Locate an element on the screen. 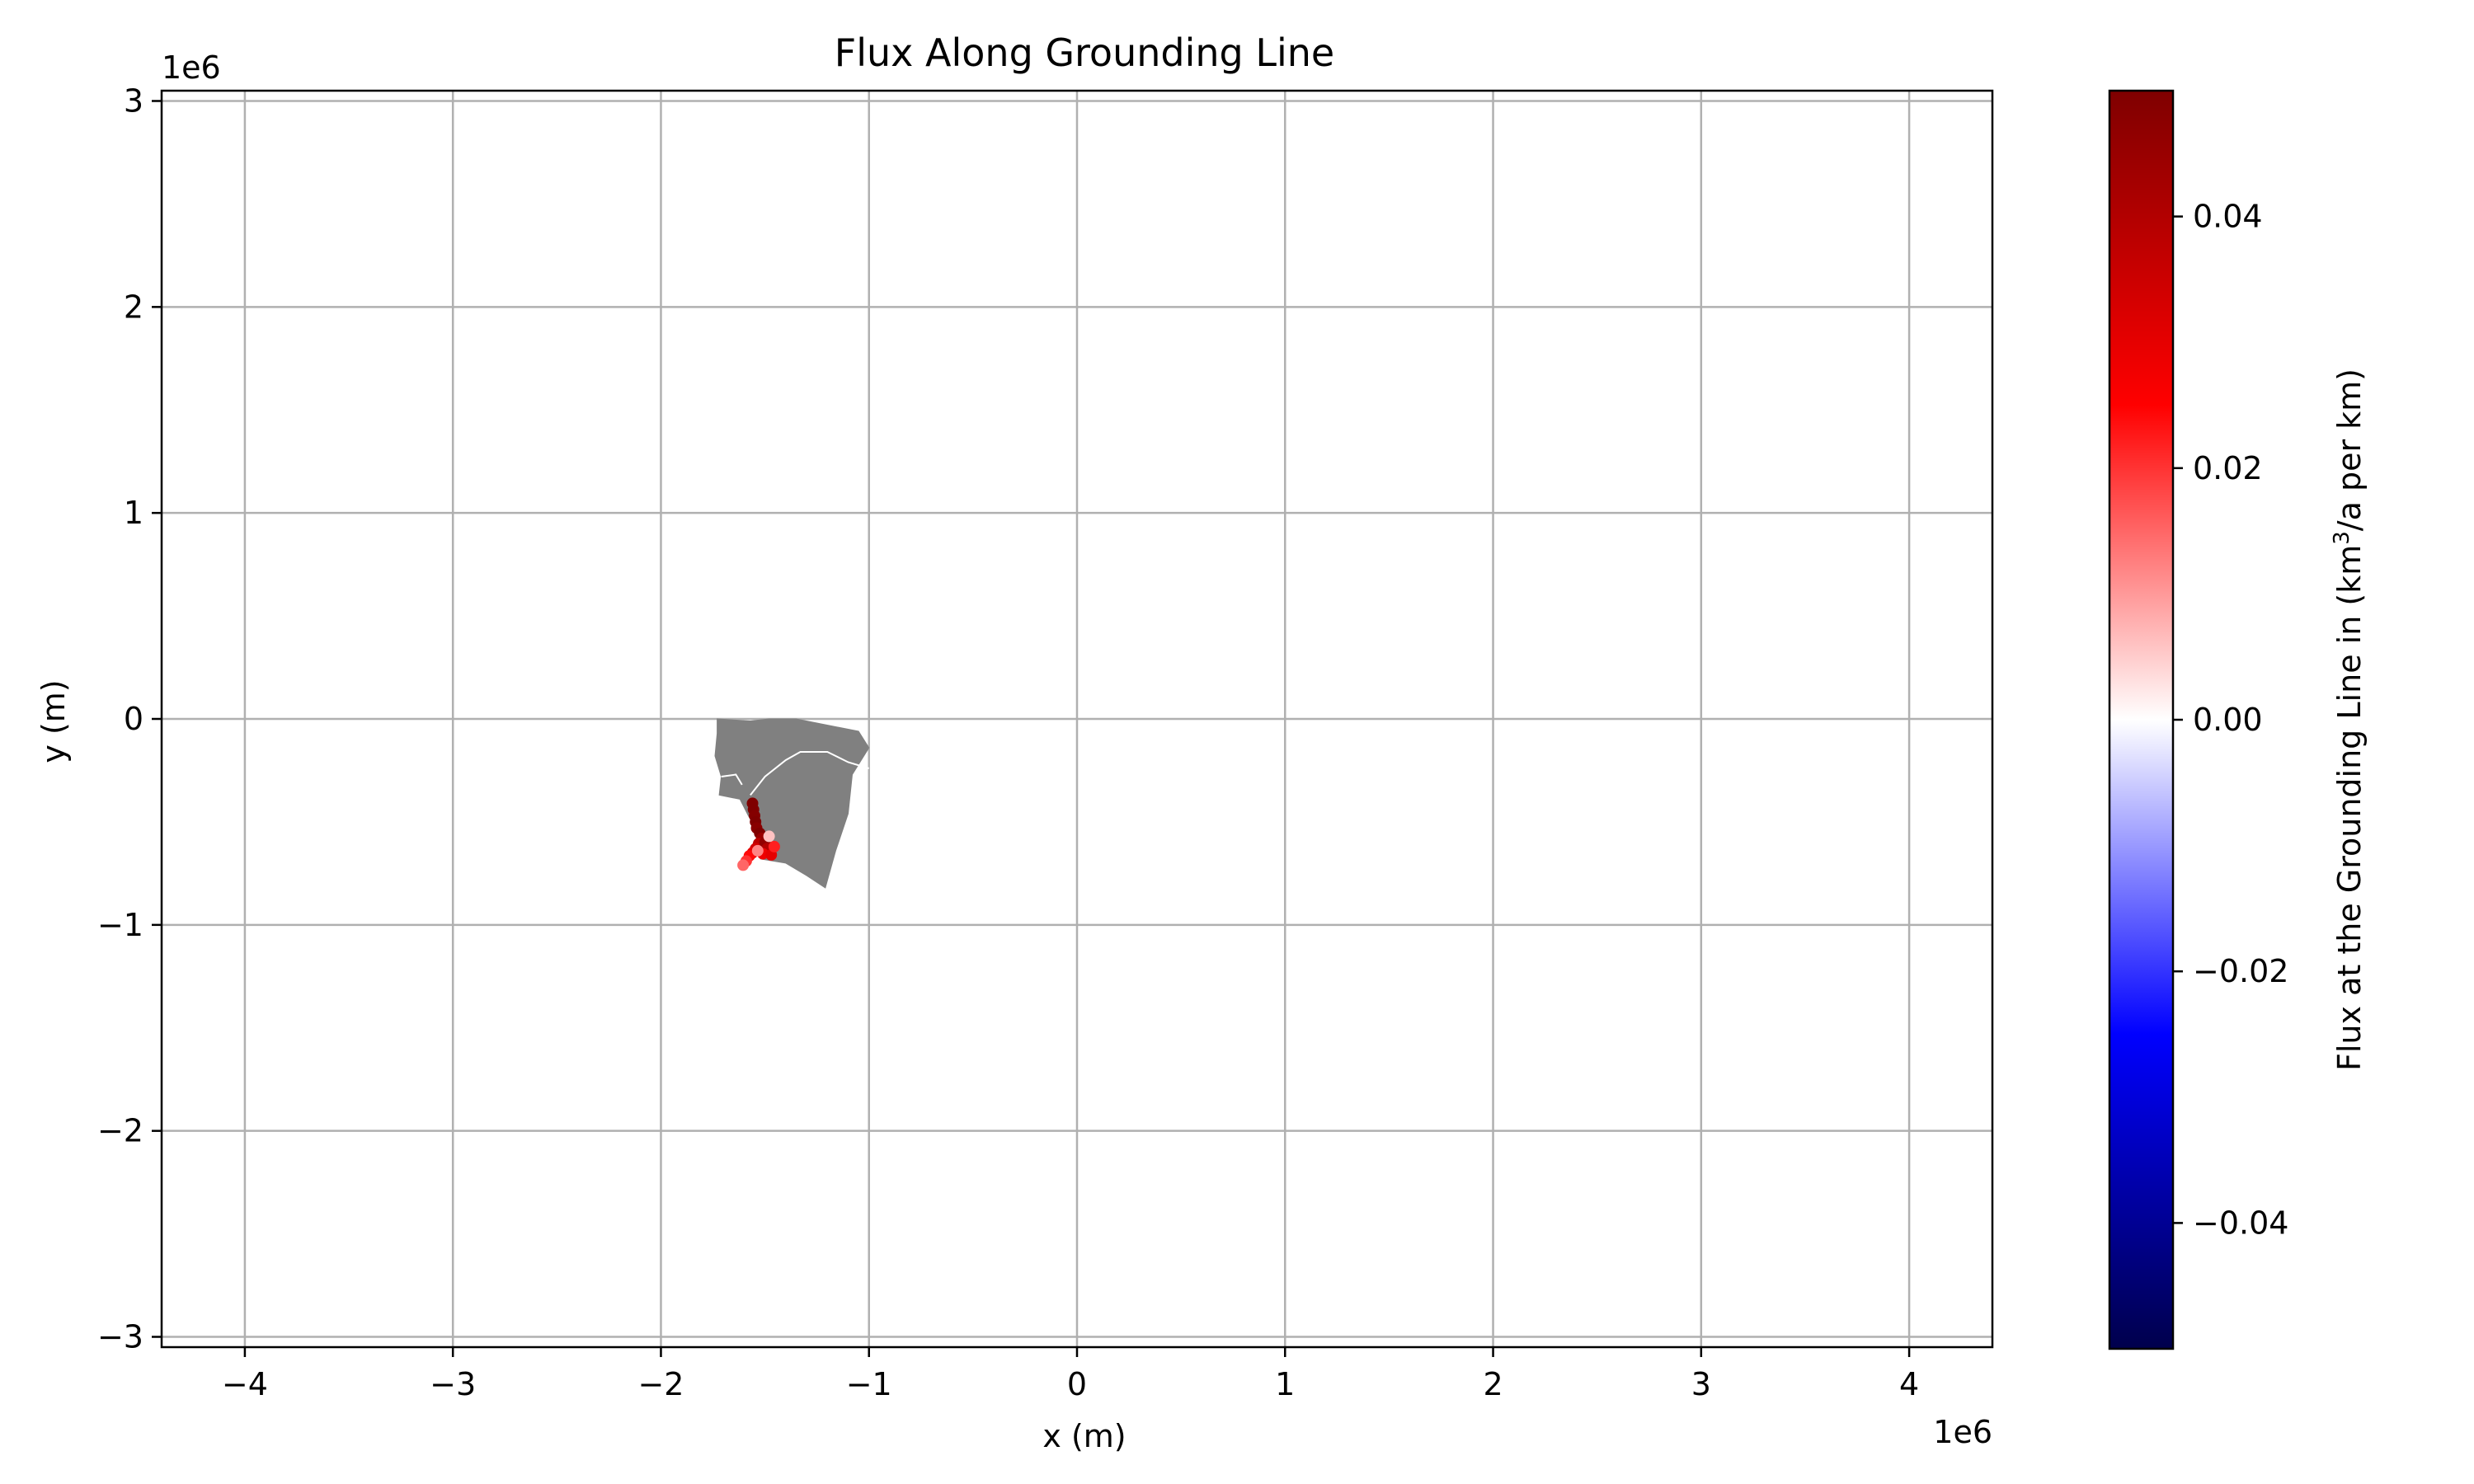 This screenshot has height=1484, width=2474. y-tick-label: −2 is located at coordinates (120, 1131).